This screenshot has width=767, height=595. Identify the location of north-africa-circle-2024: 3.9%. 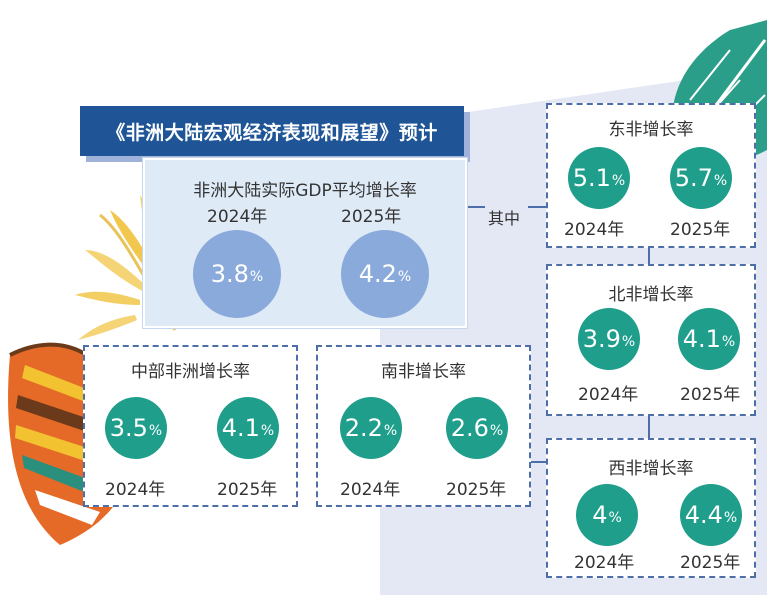
(609, 339).